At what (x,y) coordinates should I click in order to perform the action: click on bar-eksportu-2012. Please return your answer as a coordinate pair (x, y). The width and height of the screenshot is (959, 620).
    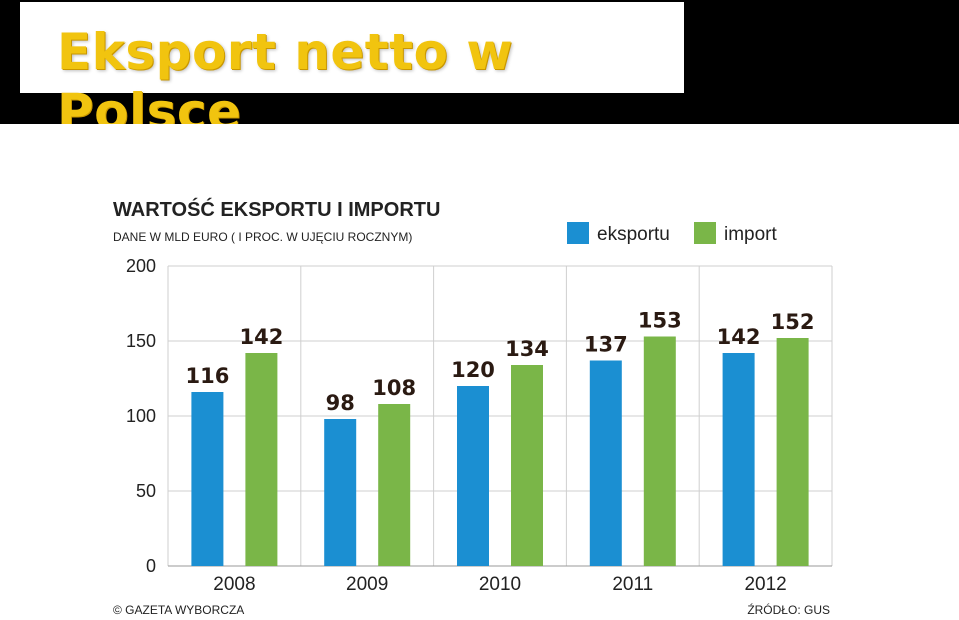
    Looking at the image, I should click on (738, 459).